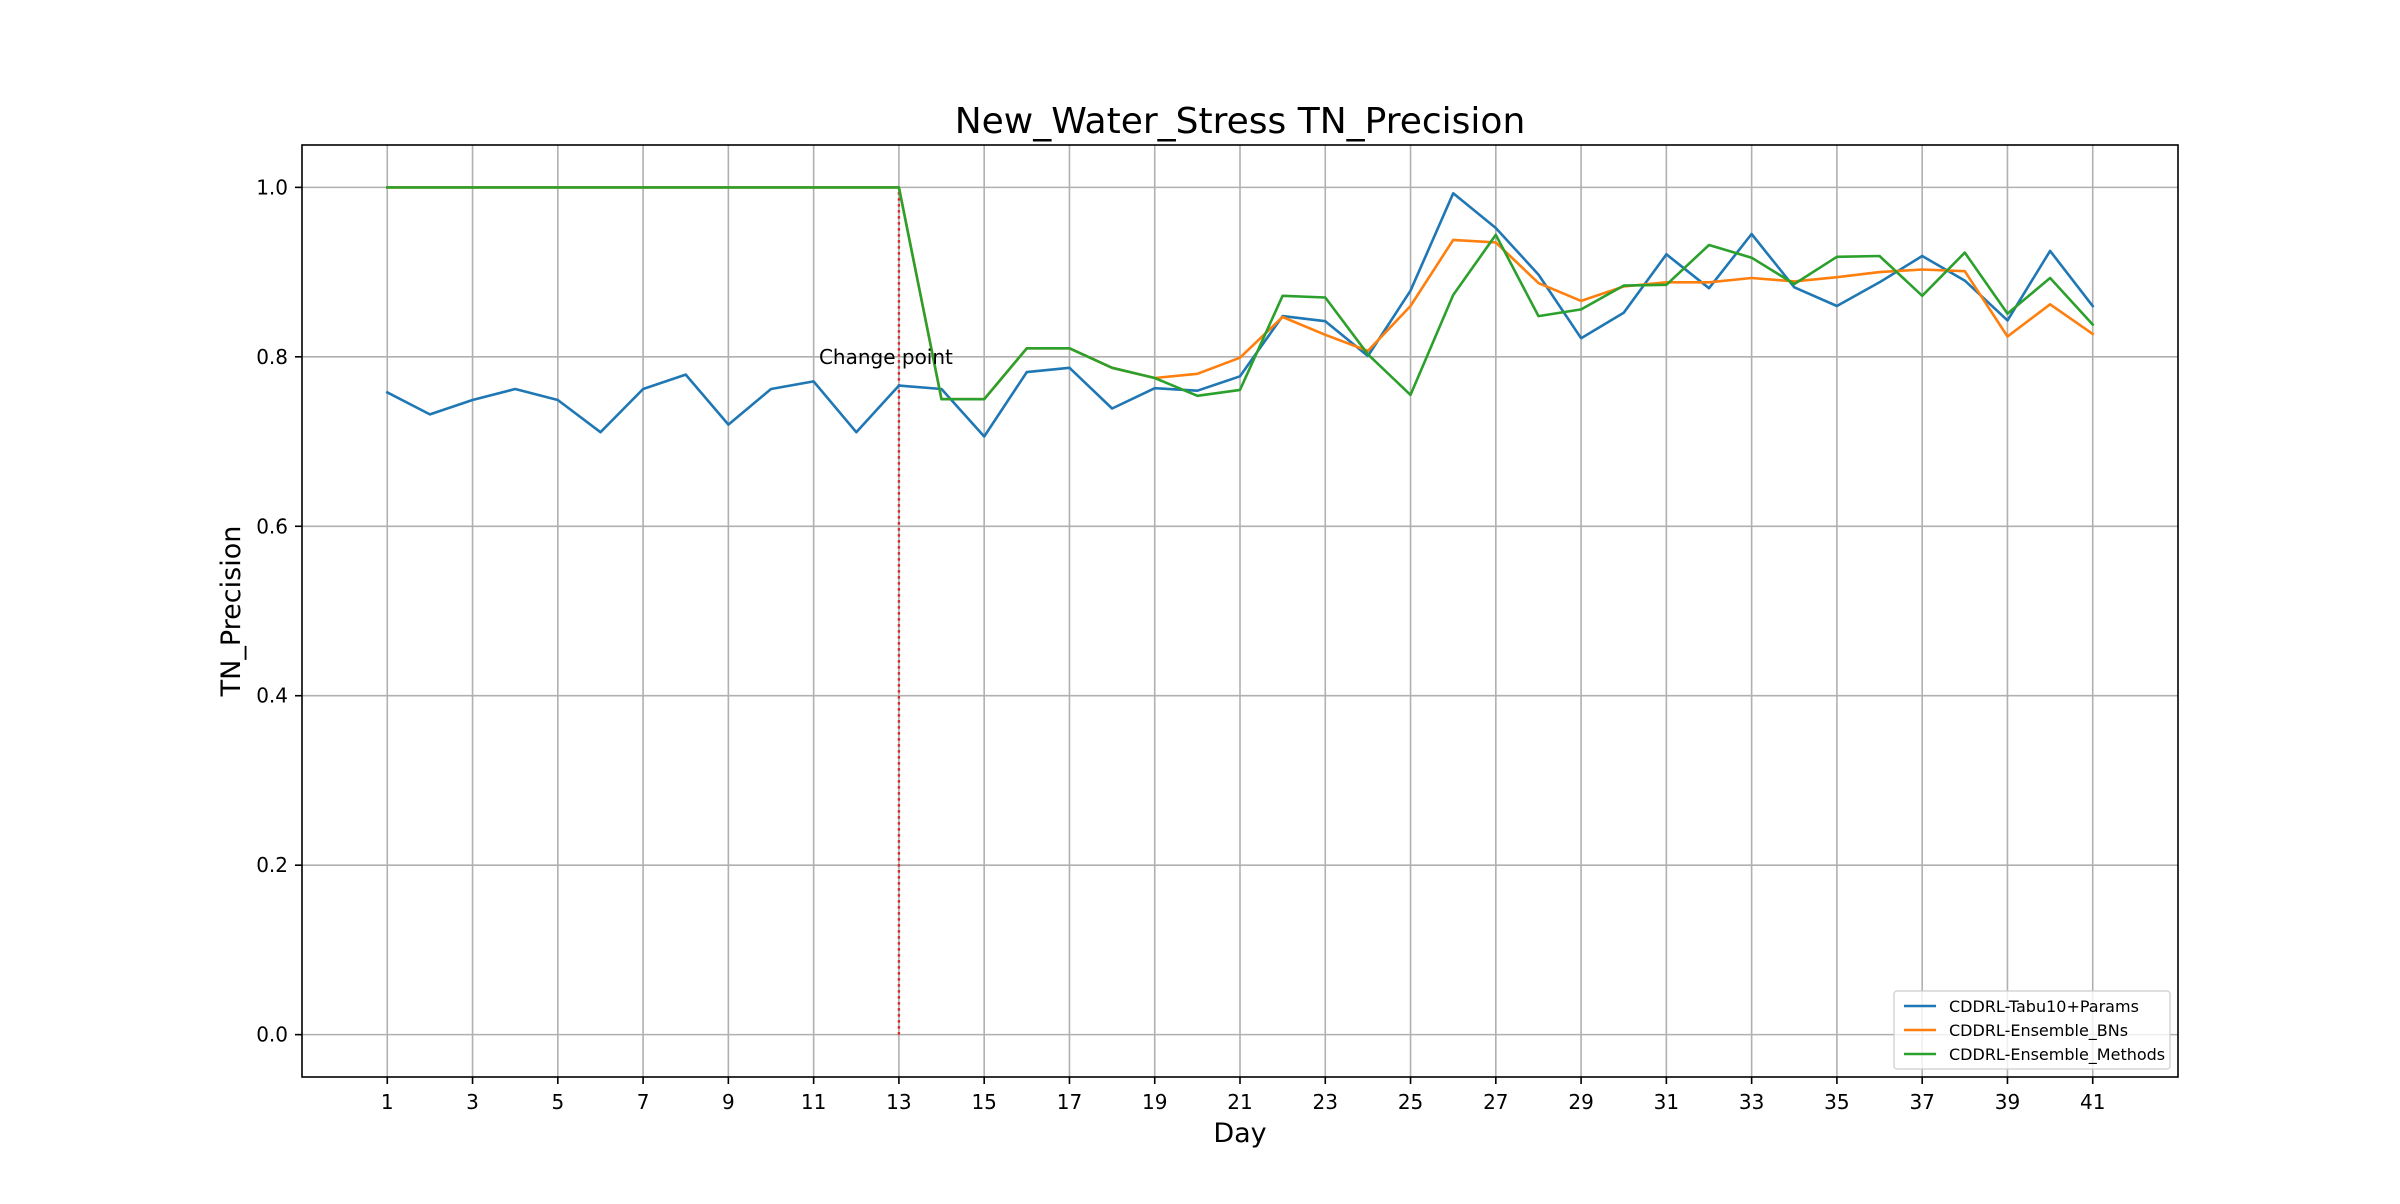 Image resolution: width=2400 pixels, height=1204 pixels. What do you see at coordinates (1239, 1133) in the screenshot?
I see `x-axis-label: Day` at bounding box center [1239, 1133].